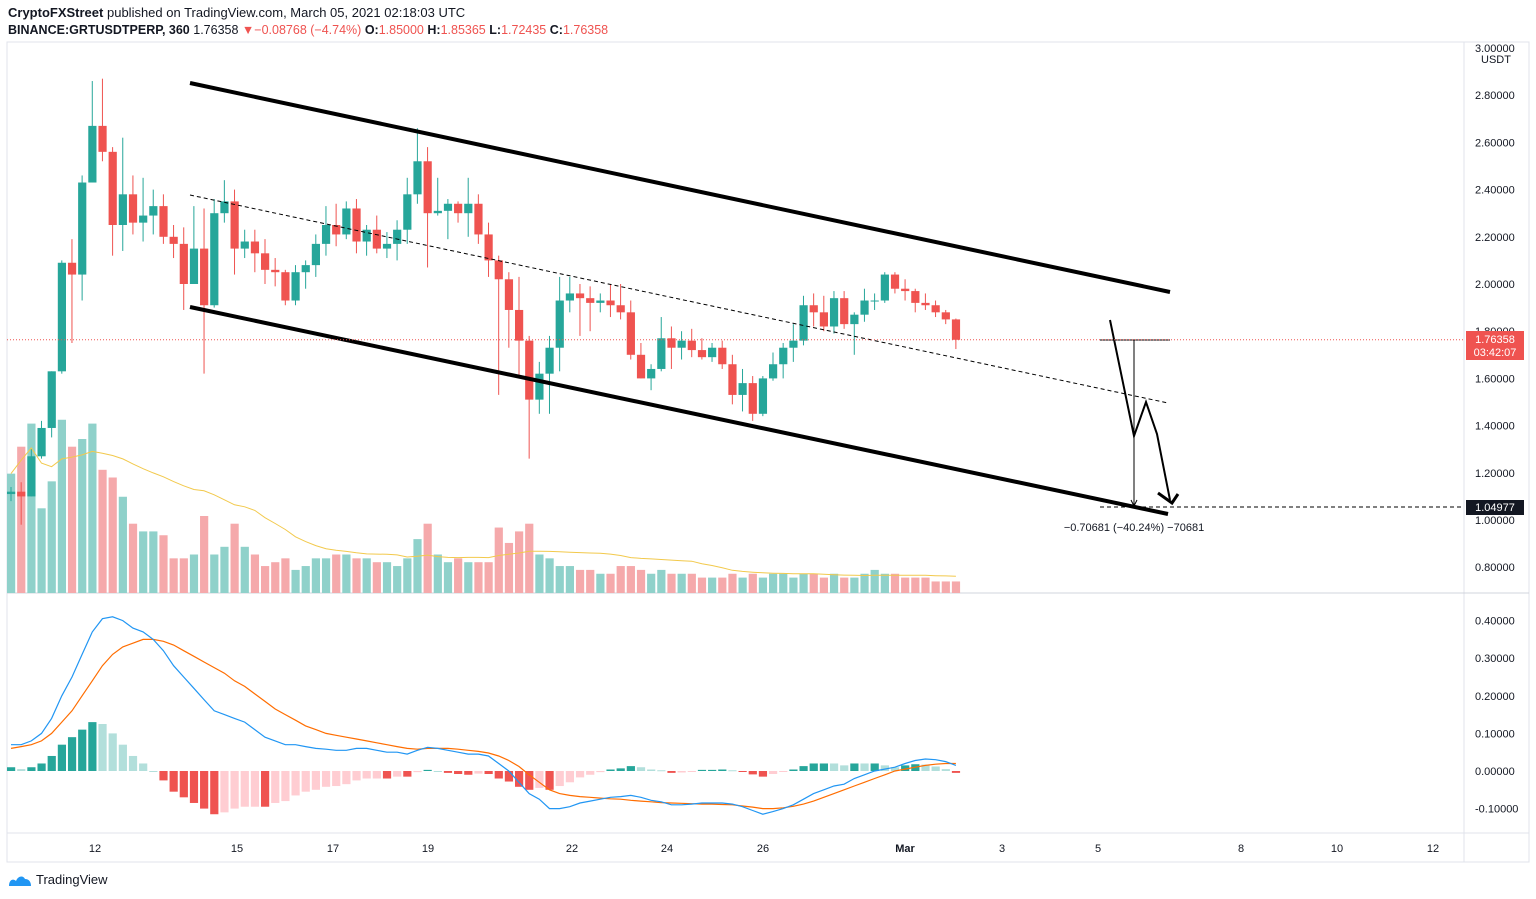 This screenshot has width=1536, height=899. I want to click on target-price-tag-value: 1.04977, so click(1495, 508).